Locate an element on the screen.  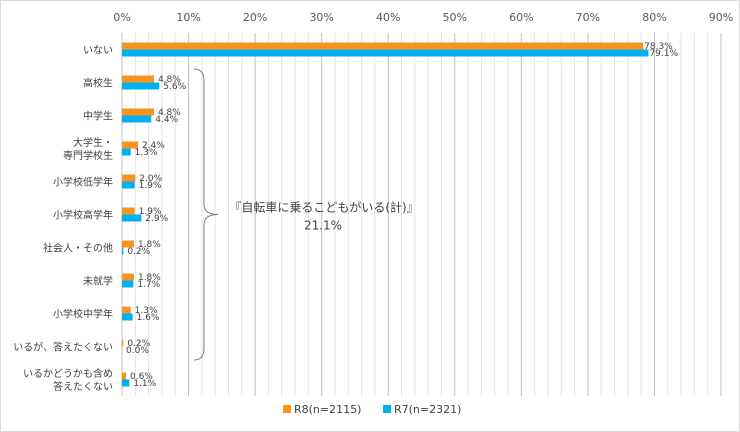
data-label: 2.4% is located at coordinates (153, 146).